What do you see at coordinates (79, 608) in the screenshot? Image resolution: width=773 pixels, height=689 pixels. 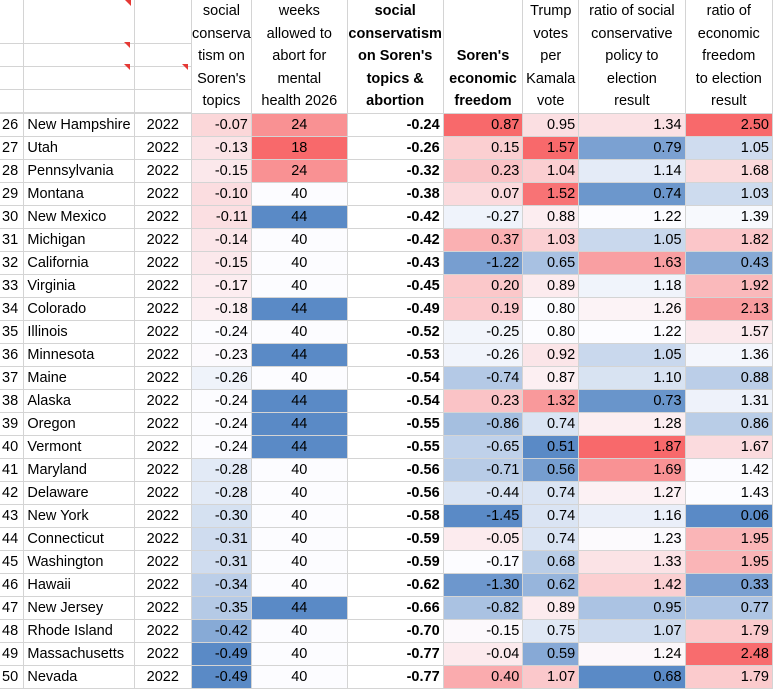 I see `cell-state: New Jersey` at bounding box center [79, 608].